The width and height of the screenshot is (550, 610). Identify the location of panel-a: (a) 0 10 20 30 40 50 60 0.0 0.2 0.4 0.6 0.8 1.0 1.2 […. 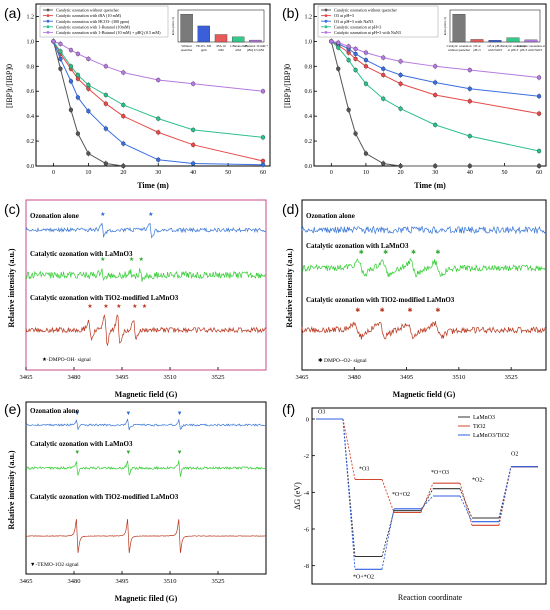
(137, 96).